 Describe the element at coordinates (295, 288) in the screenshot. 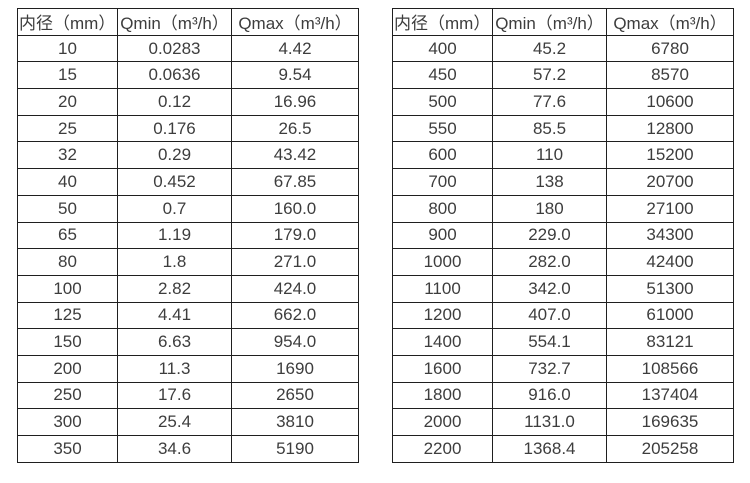

I see `table-cell: 424.0` at that location.